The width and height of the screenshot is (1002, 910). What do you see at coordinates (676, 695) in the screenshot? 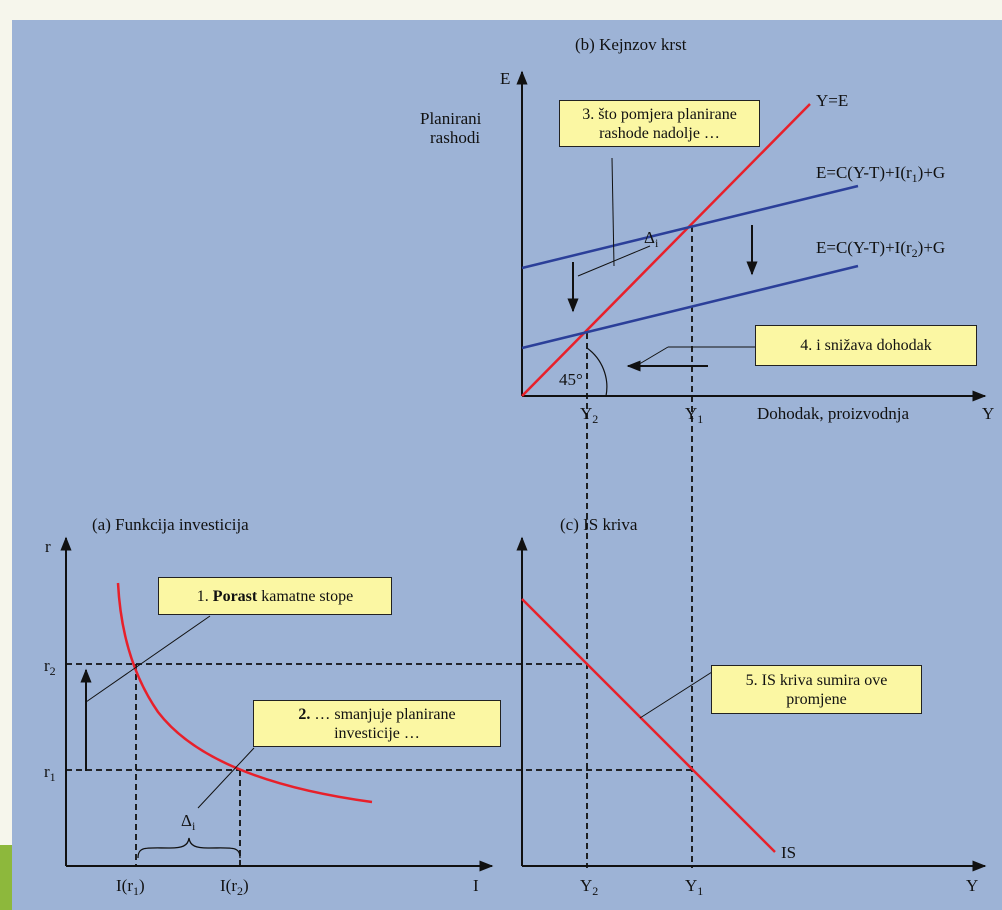
I see `callout-5-leader` at bounding box center [676, 695].